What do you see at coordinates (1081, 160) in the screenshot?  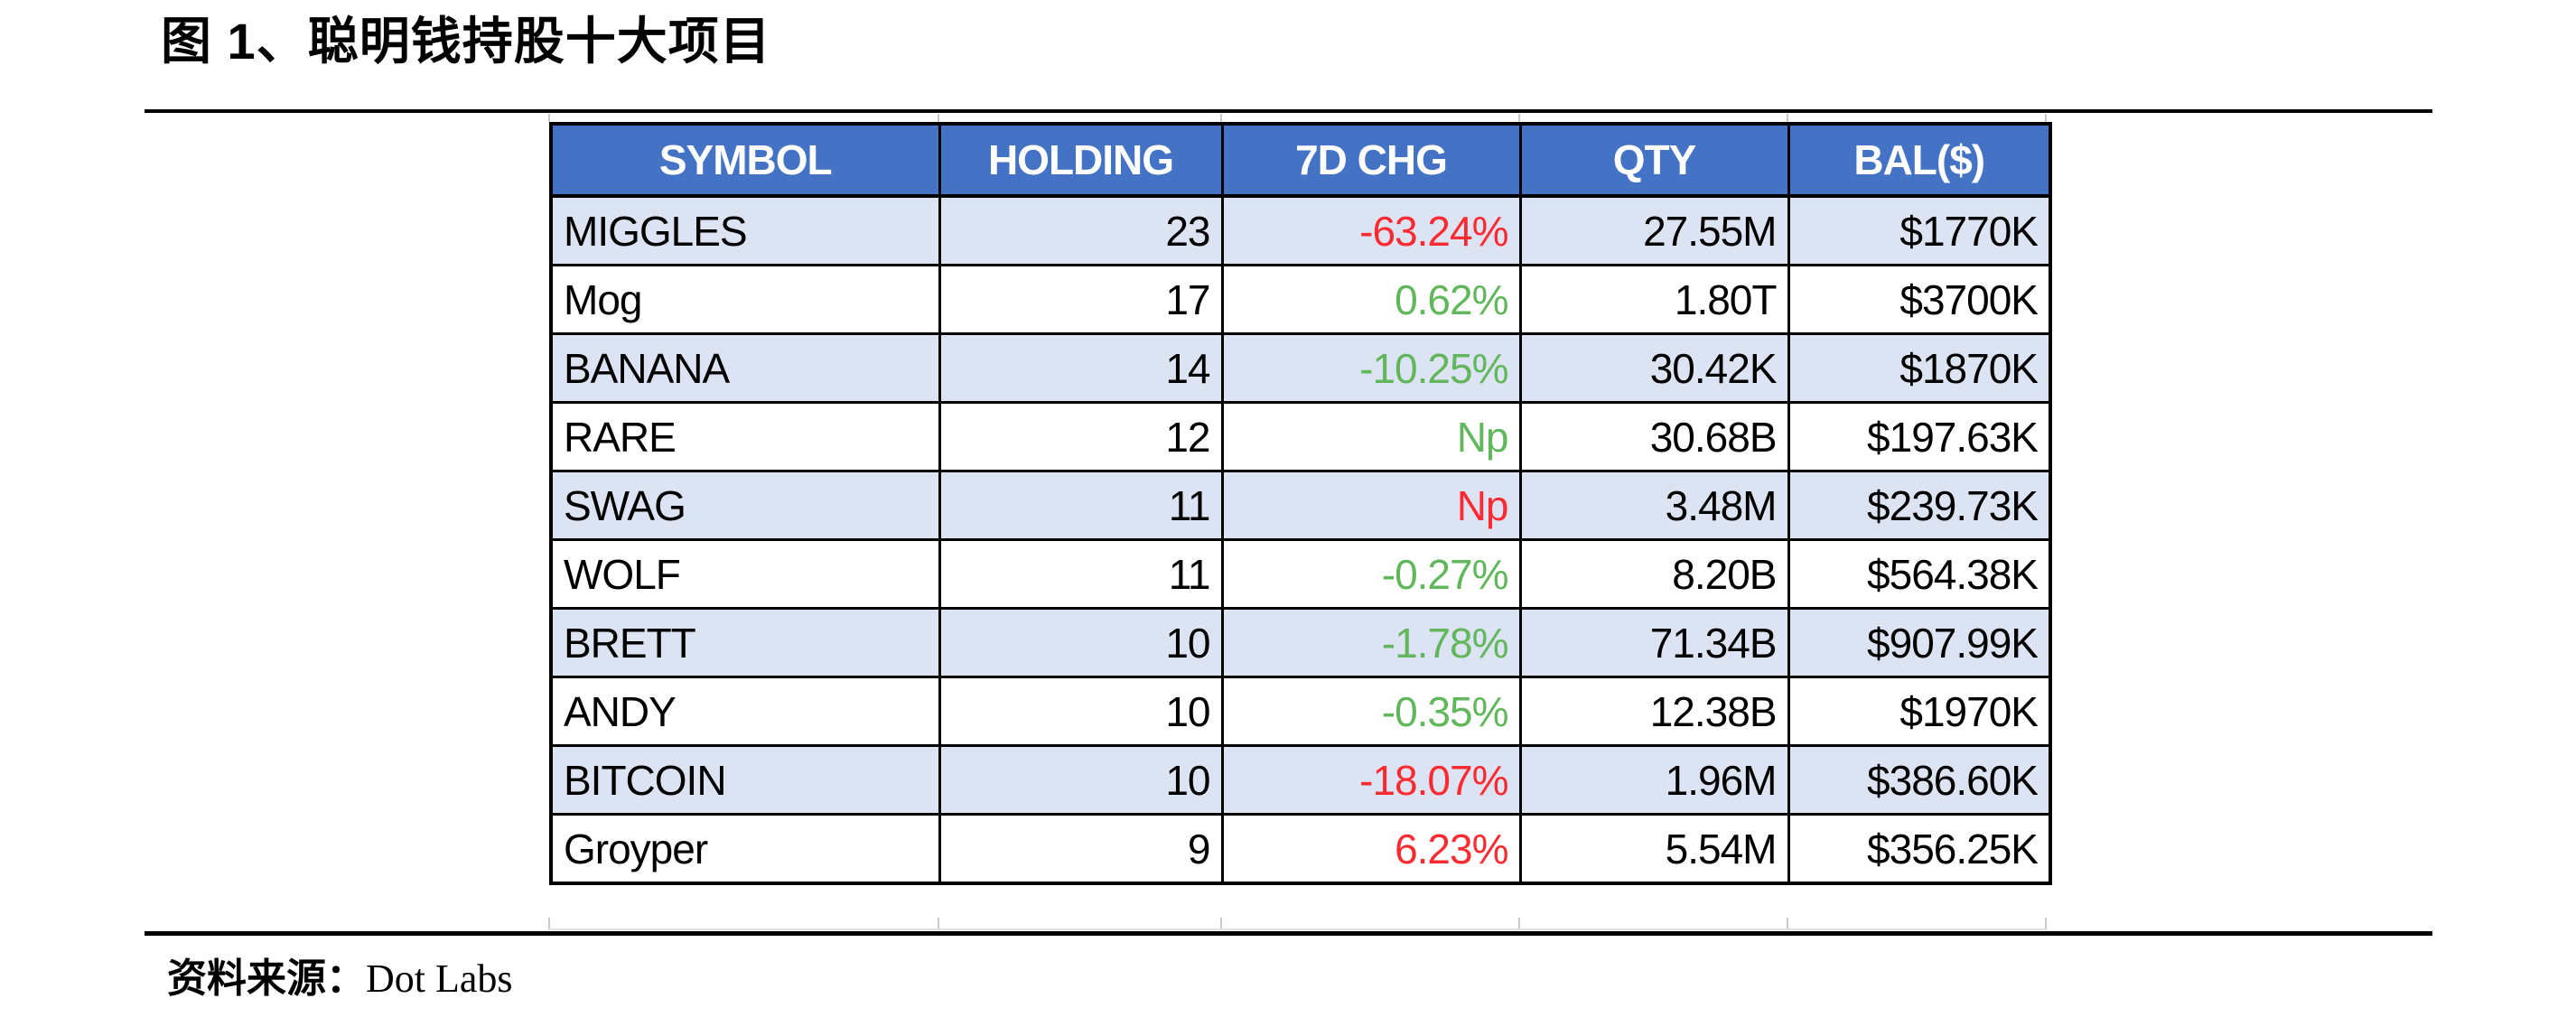 I see `col-header-holding: HOLDING` at bounding box center [1081, 160].